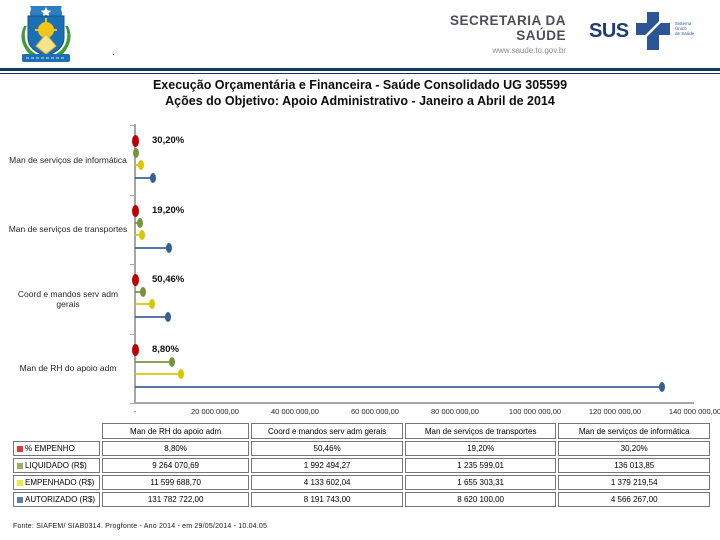 This screenshot has height=540, width=720. What do you see at coordinates (68, 229) in the screenshot?
I see `category-label: Man de serviços de transportes` at bounding box center [68, 229].